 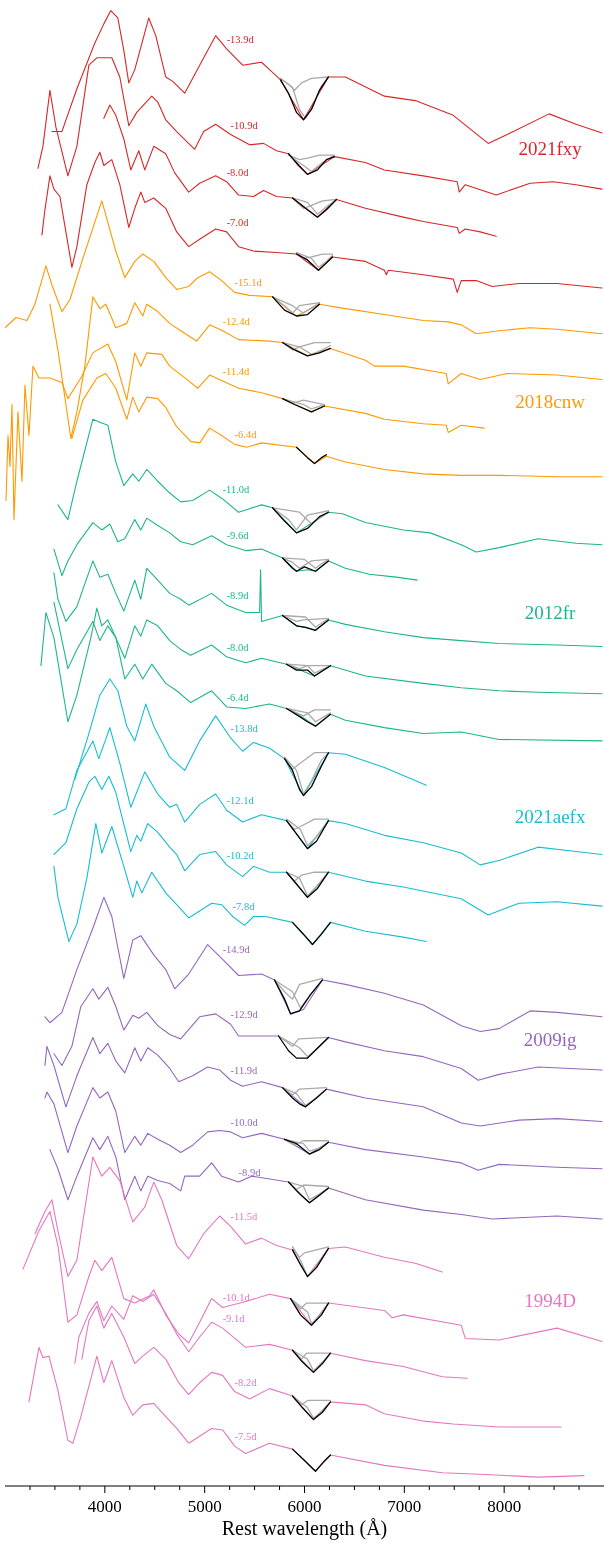 I want to click on series-label: -13.9d, so click(x=240, y=39).